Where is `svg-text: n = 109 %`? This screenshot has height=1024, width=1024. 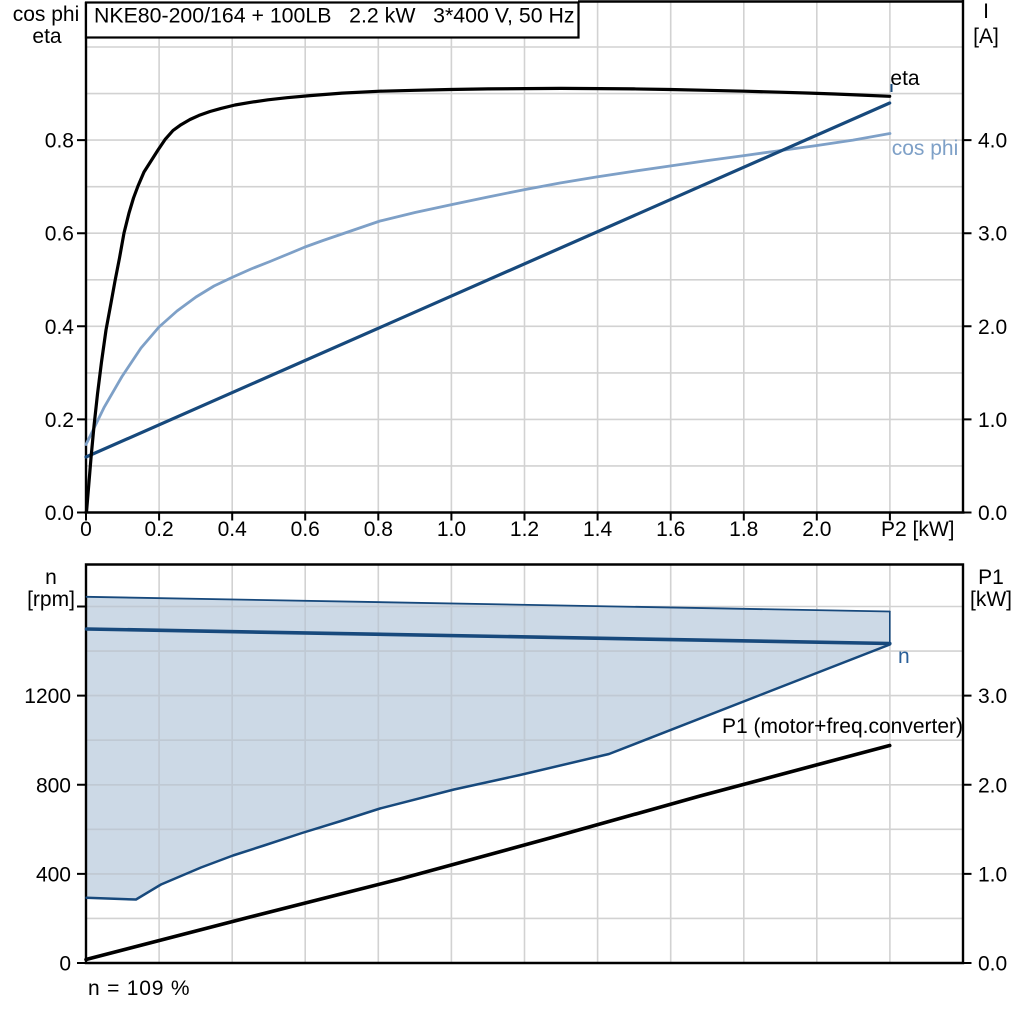 svg-text: n = 109 % is located at coordinates (139, 988).